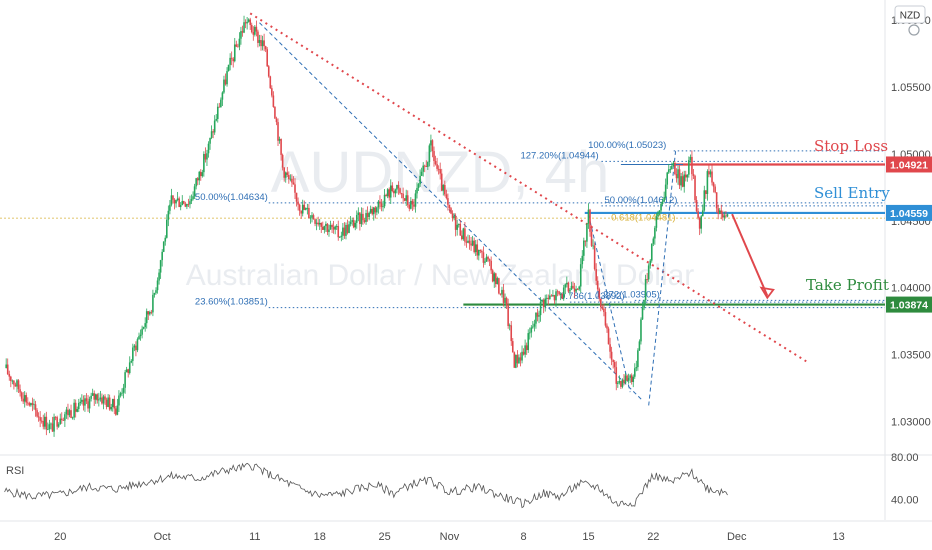  I want to click on time-tick-label: 18, so click(320, 537).